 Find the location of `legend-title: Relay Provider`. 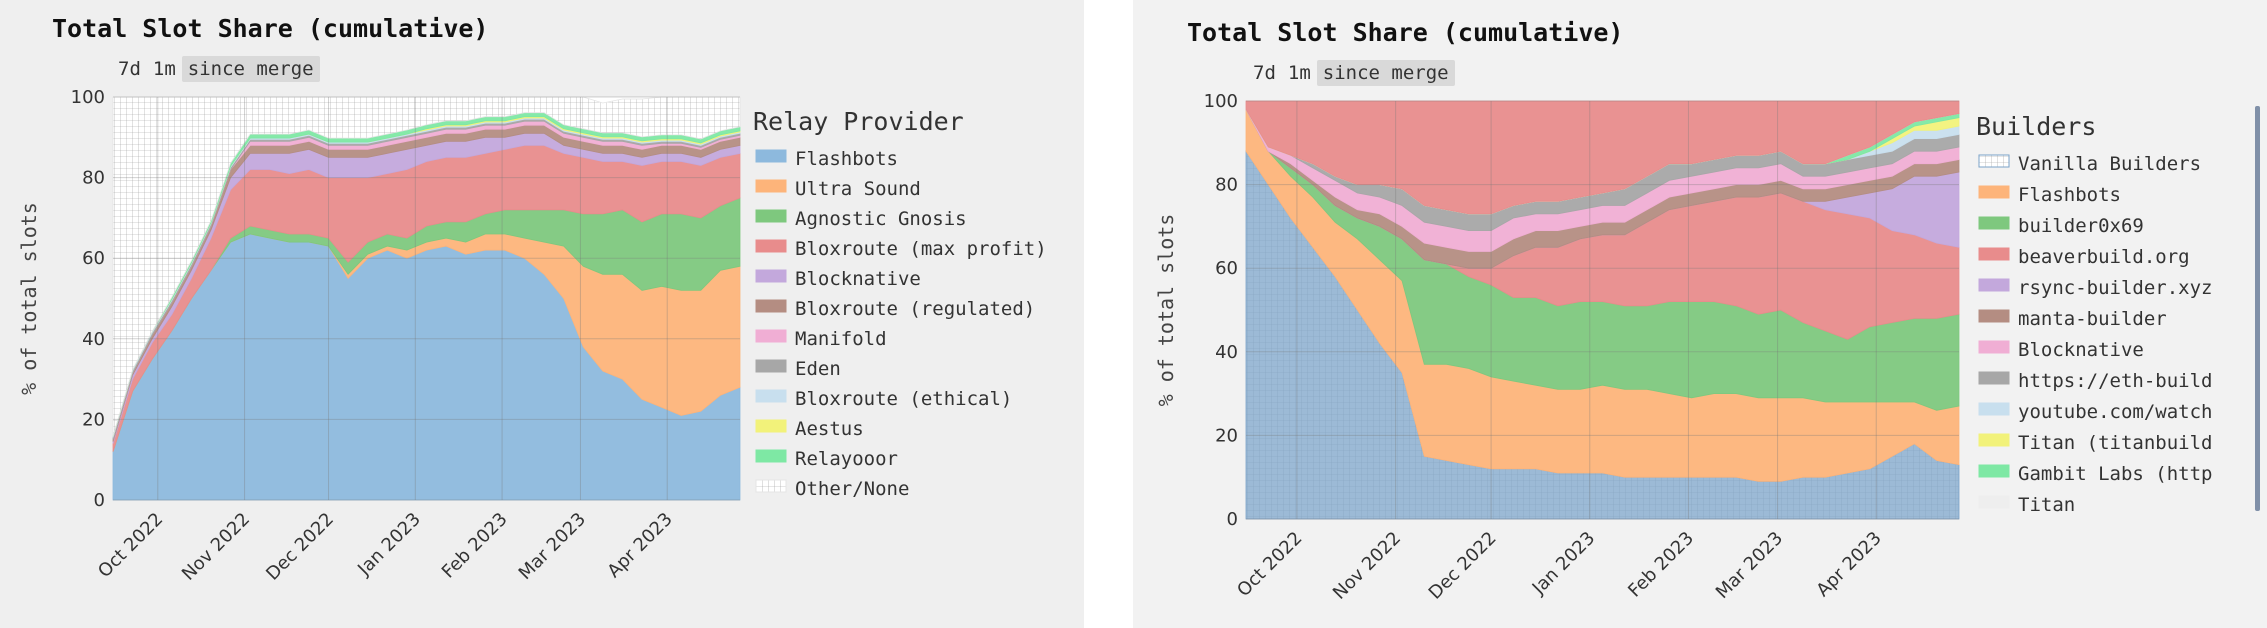

legend-title: Relay Provider is located at coordinates (858, 121).